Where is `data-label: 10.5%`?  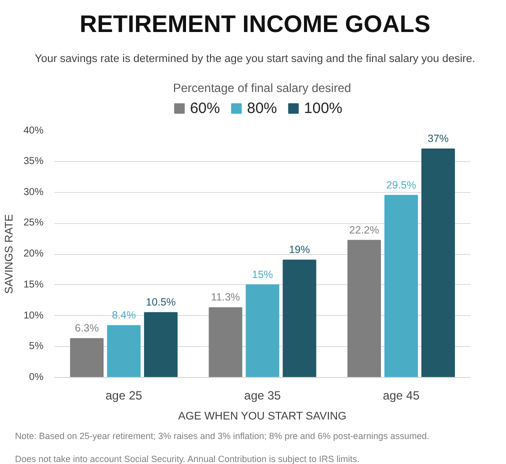
data-label: 10.5% is located at coordinates (161, 302).